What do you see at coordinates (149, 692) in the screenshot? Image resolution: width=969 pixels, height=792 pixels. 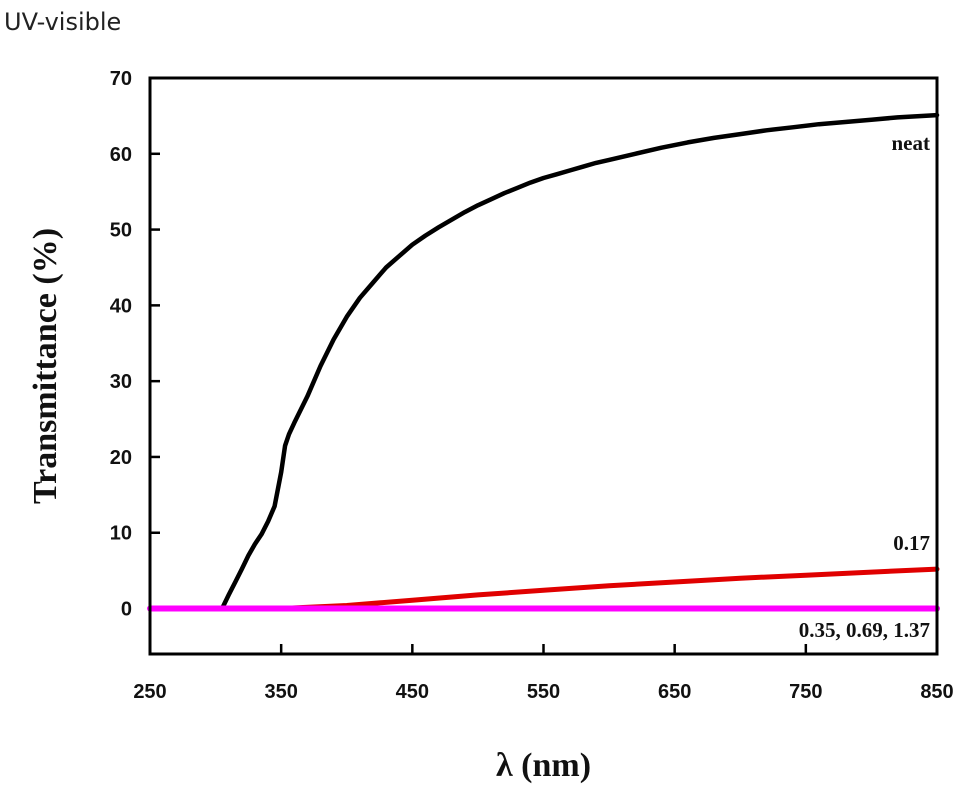 I see `x-tick-label: 250` at bounding box center [149, 692].